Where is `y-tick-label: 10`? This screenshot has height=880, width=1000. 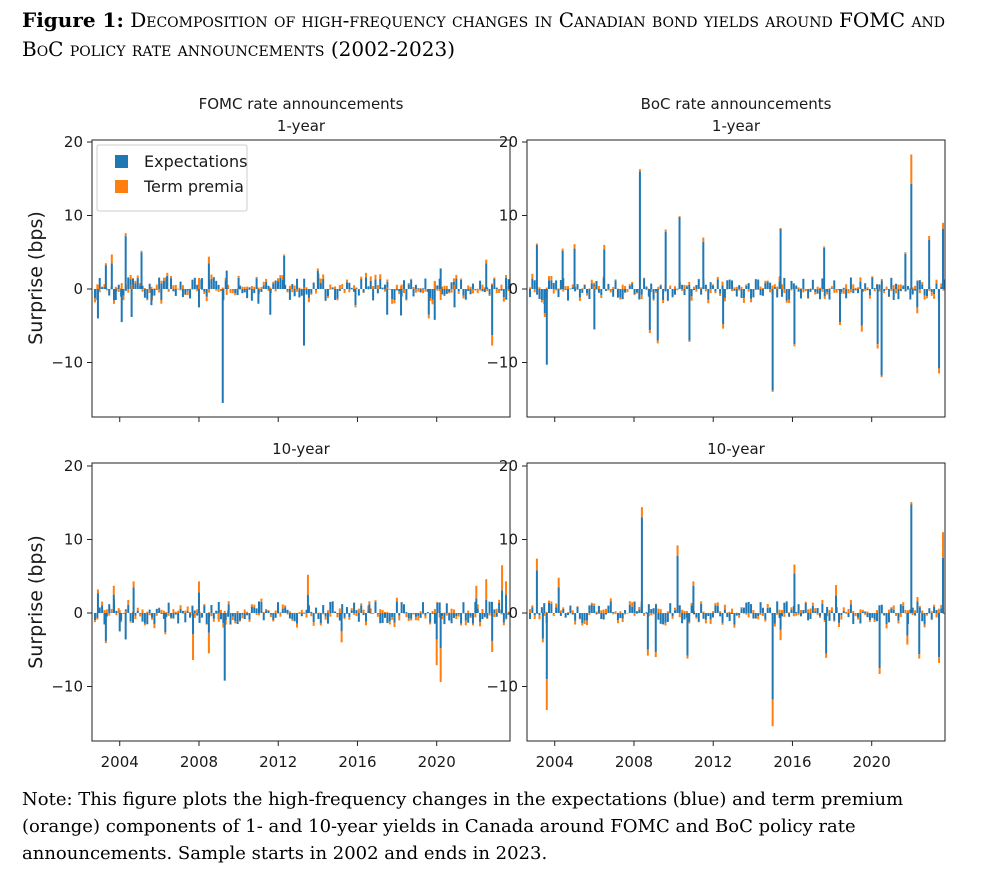 y-tick-label: 10 is located at coordinates (508, 540).